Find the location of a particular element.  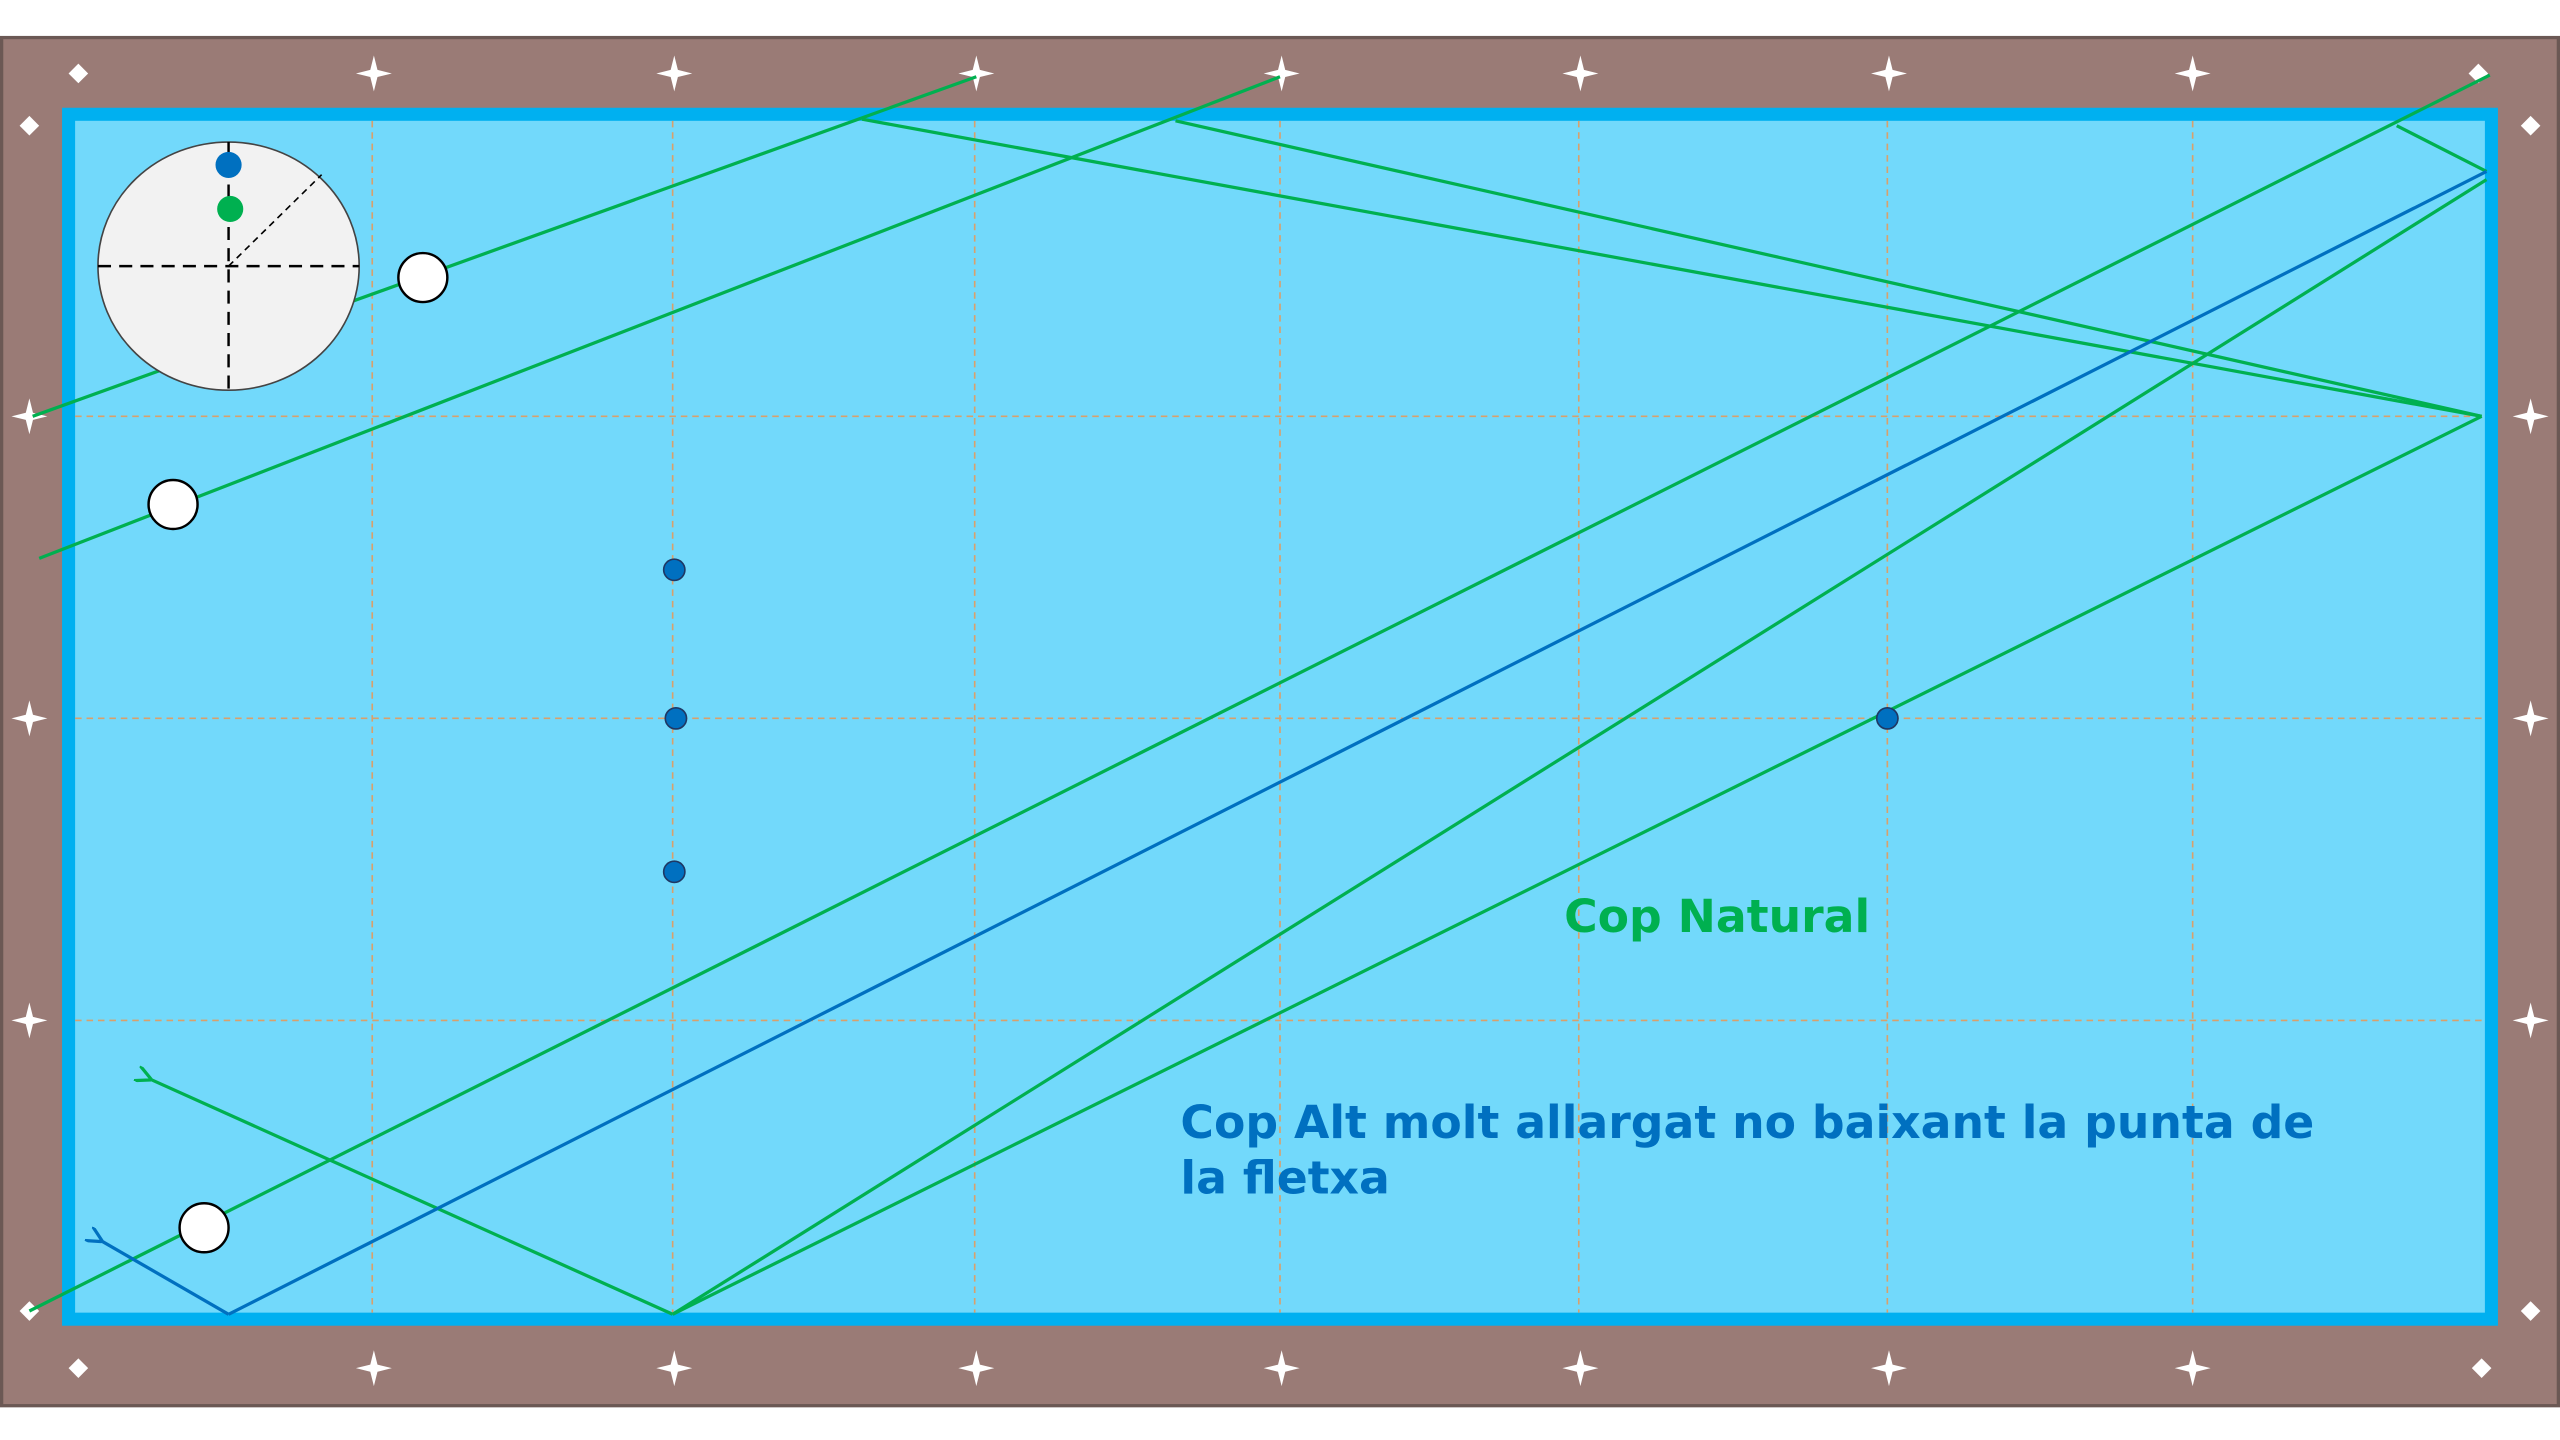

label-alt: la fletxa is located at coordinates (1284, 1177).